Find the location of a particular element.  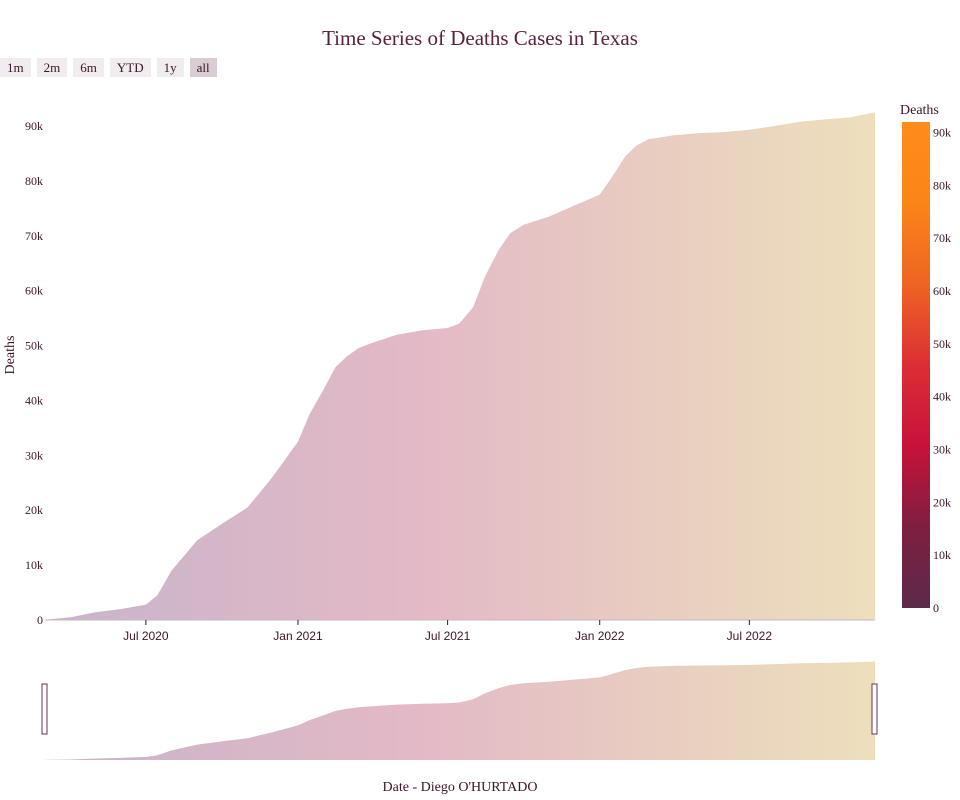

range-slider is located at coordinates (459, 711).